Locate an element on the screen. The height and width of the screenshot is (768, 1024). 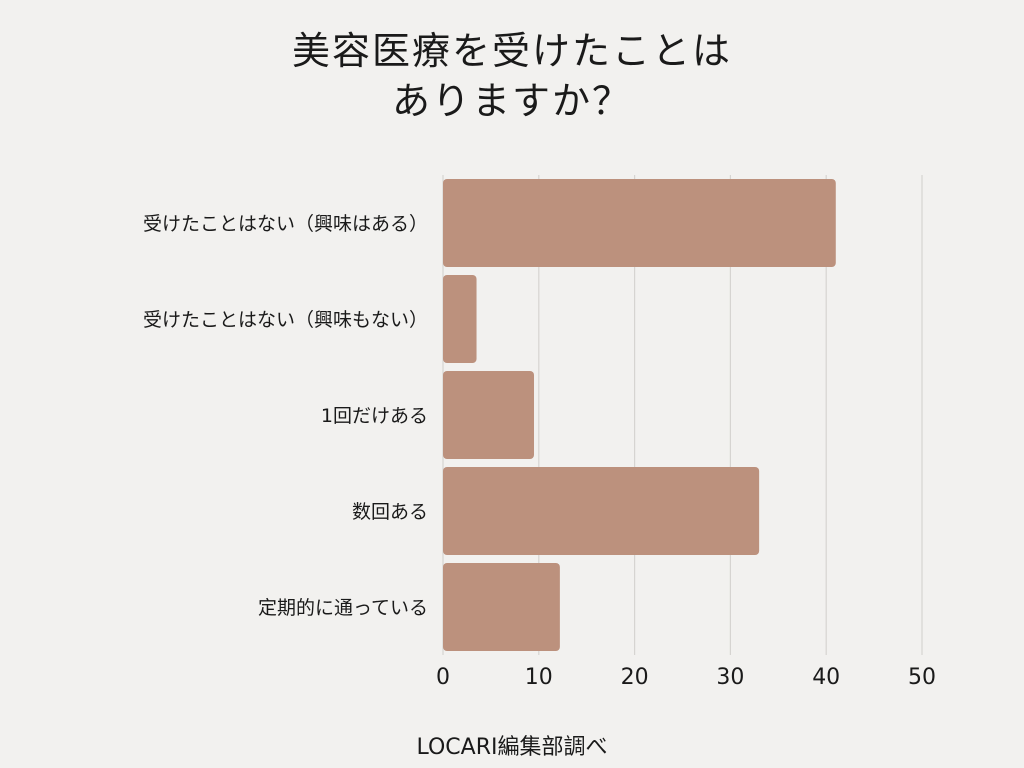
category-label-3: 1回だけある is located at coordinates (374, 416).